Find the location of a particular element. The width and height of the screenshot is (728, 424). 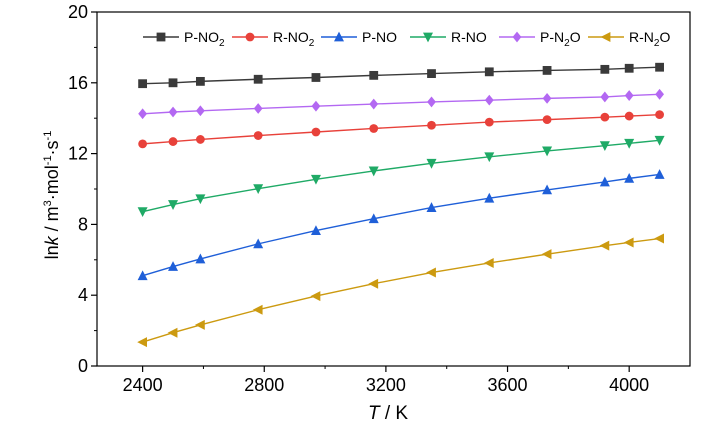

y-tick-label: 16 is located at coordinates (78, 83).